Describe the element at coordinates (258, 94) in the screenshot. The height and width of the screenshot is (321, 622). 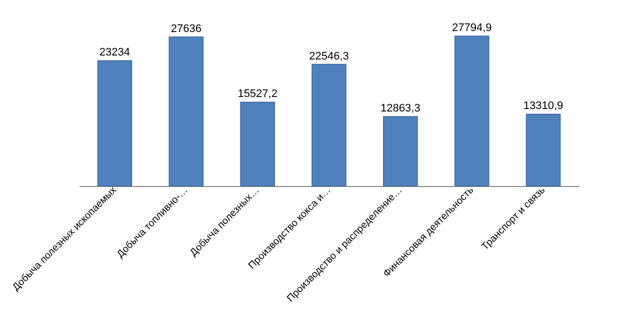
I see `data-label: 15527,2` at that location.